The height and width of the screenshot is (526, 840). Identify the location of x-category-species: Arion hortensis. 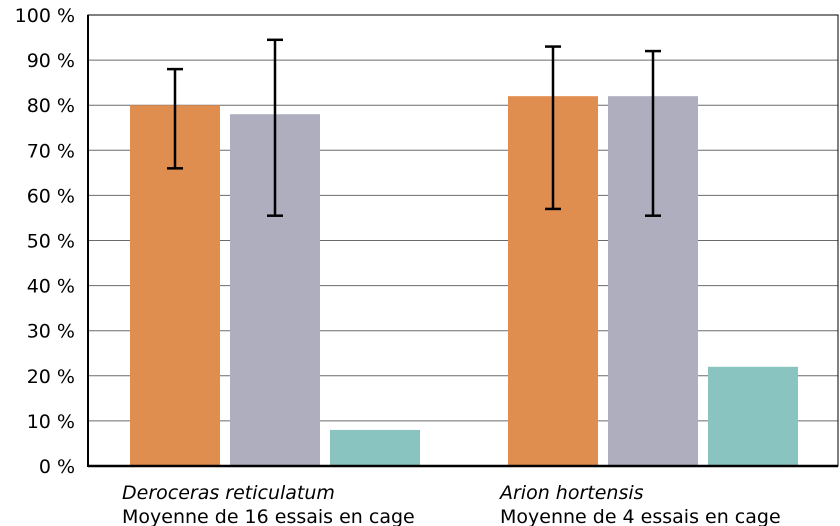
(571, 493).